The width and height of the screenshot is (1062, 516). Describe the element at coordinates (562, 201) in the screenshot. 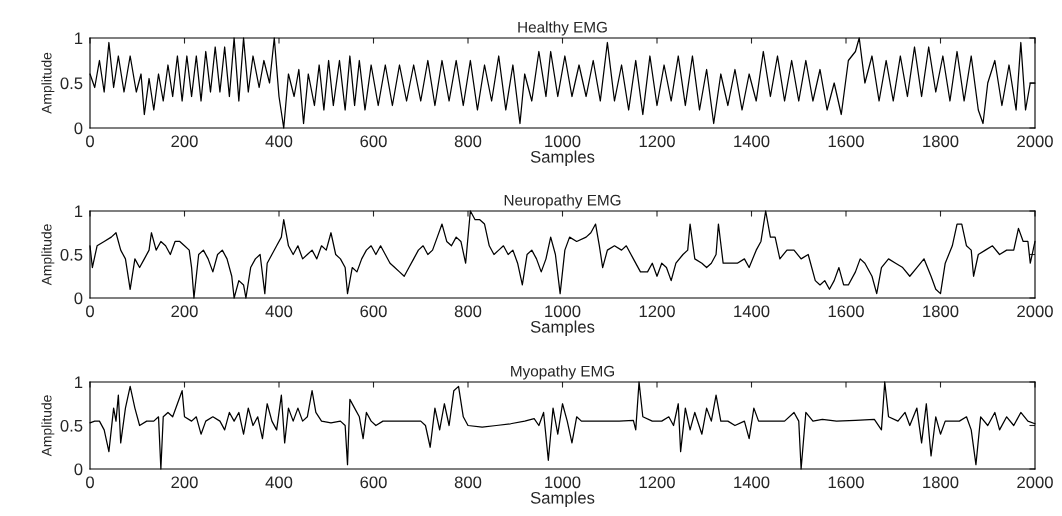

I see `chart-title: Neuropathy EMG` at that location.